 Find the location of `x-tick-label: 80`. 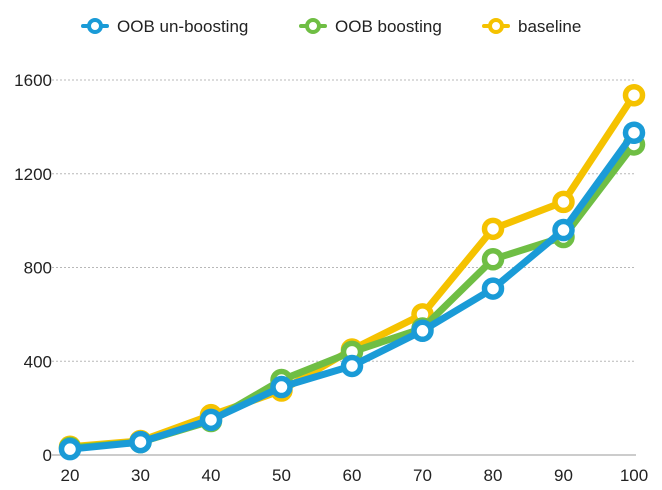

x-tick-label: 80 is located at coordinates (493, 475).